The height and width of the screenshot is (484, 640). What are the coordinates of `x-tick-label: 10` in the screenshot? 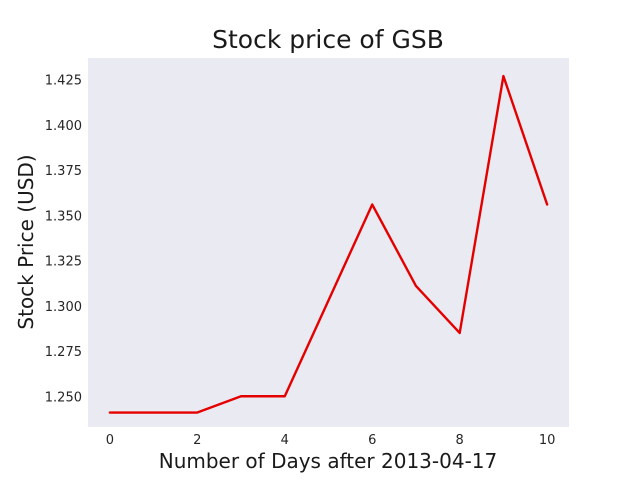 It's located at (547, 440).